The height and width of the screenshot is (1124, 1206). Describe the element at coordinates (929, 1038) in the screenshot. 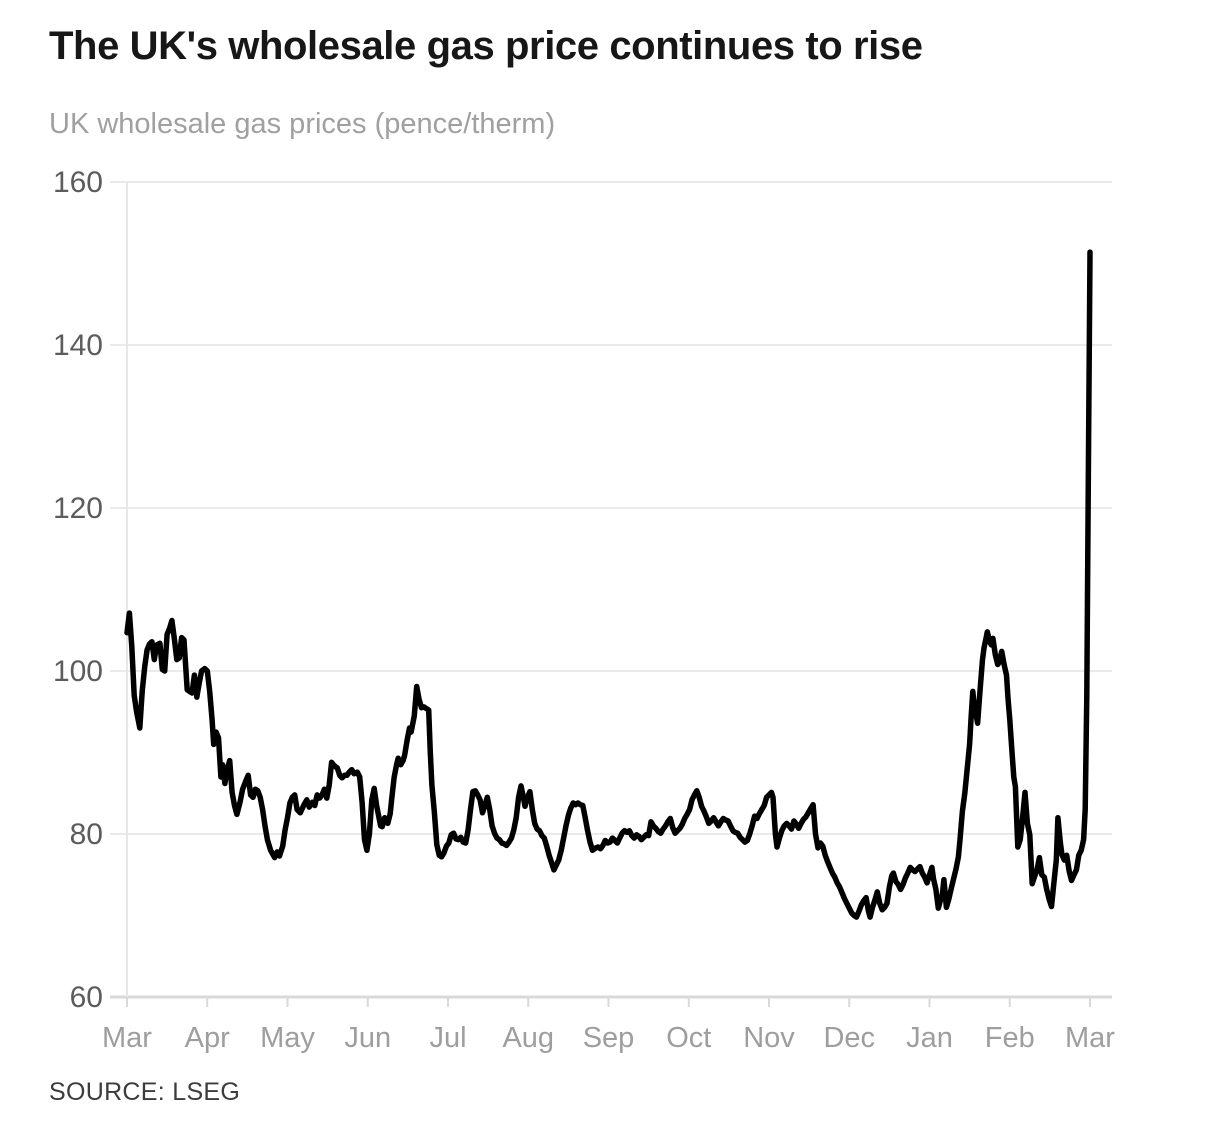

I see `x-tick-label-jan-10: Jan` at that location.